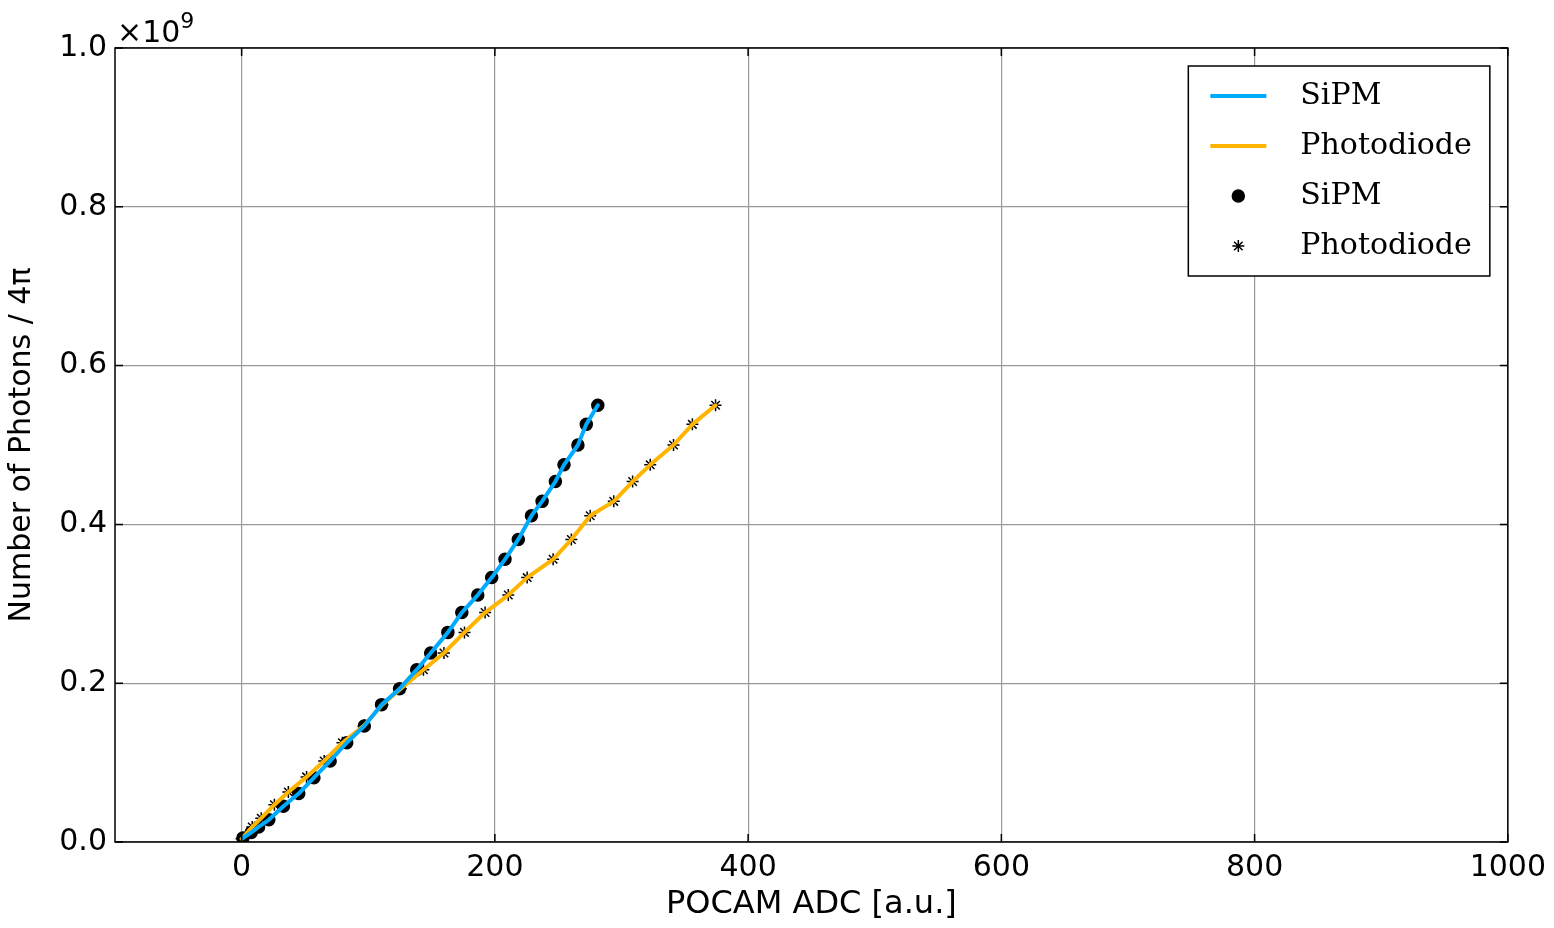 This screenshot has height=928, width=1554. What do you see at coordinates (83, 45) in the screenshot?
I see `y-tick-label: 1.0` at bounding box center [83, 45].